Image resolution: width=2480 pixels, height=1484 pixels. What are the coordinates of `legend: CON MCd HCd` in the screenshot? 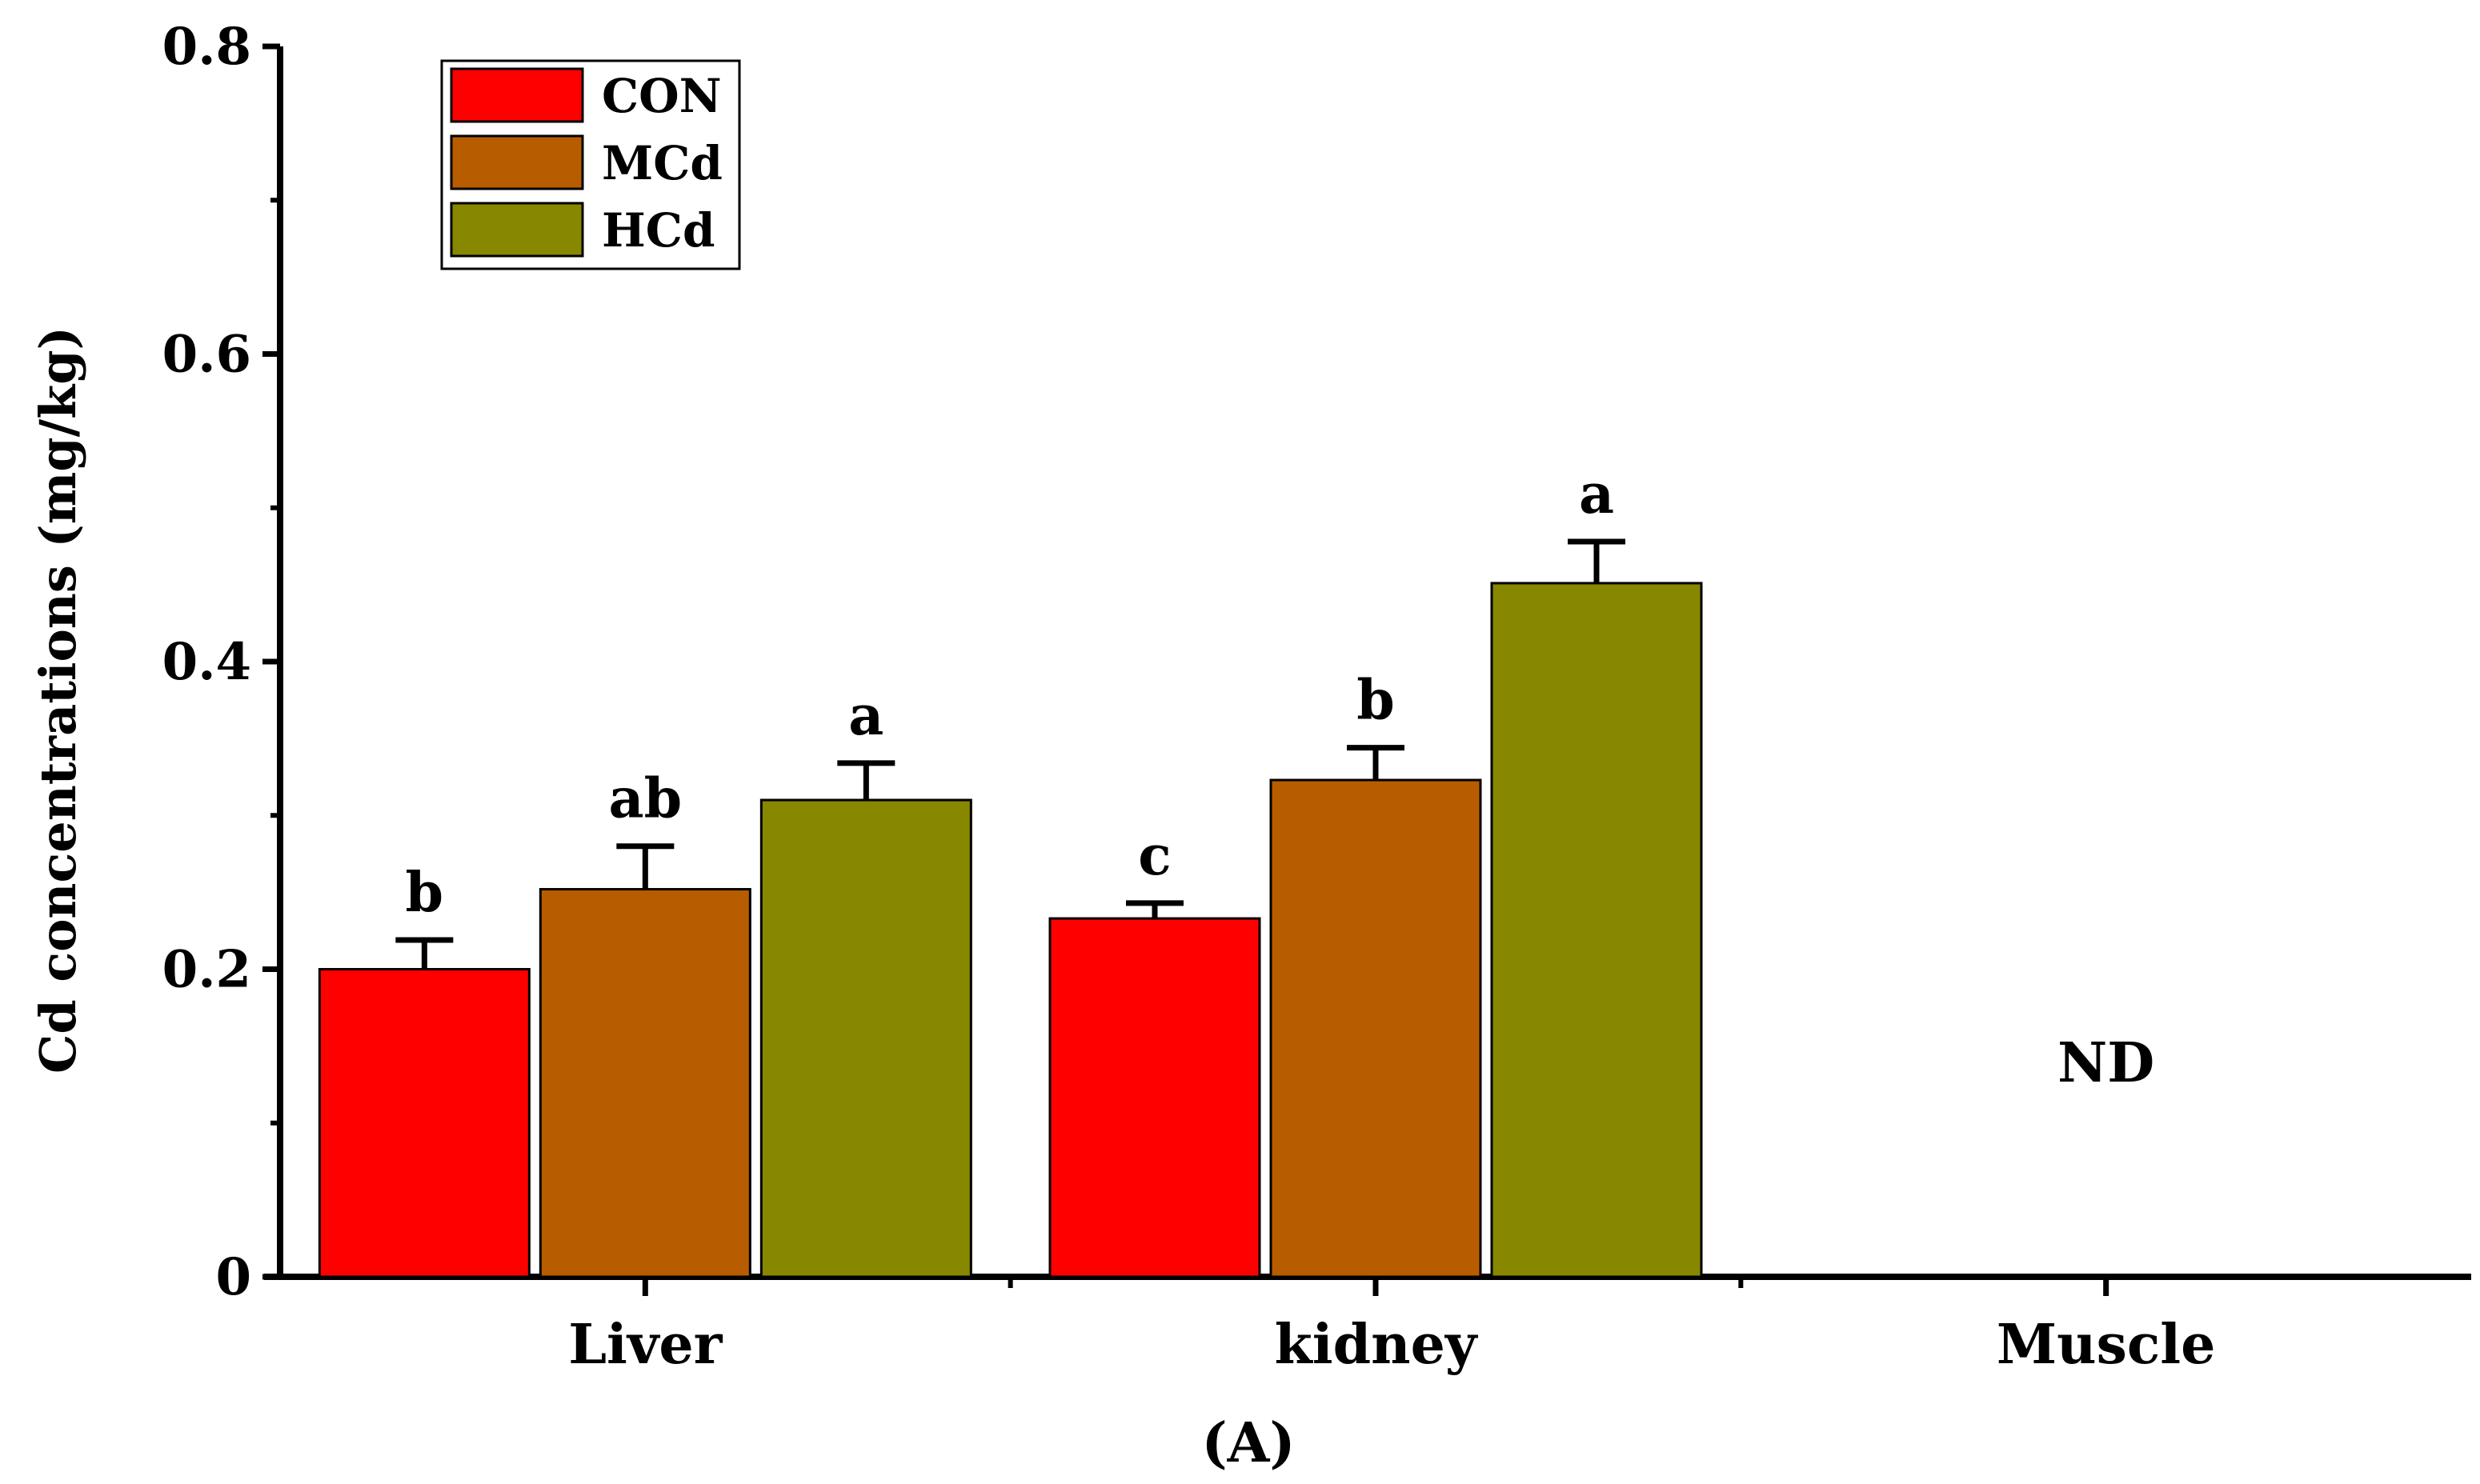 It's located at (590, 164).